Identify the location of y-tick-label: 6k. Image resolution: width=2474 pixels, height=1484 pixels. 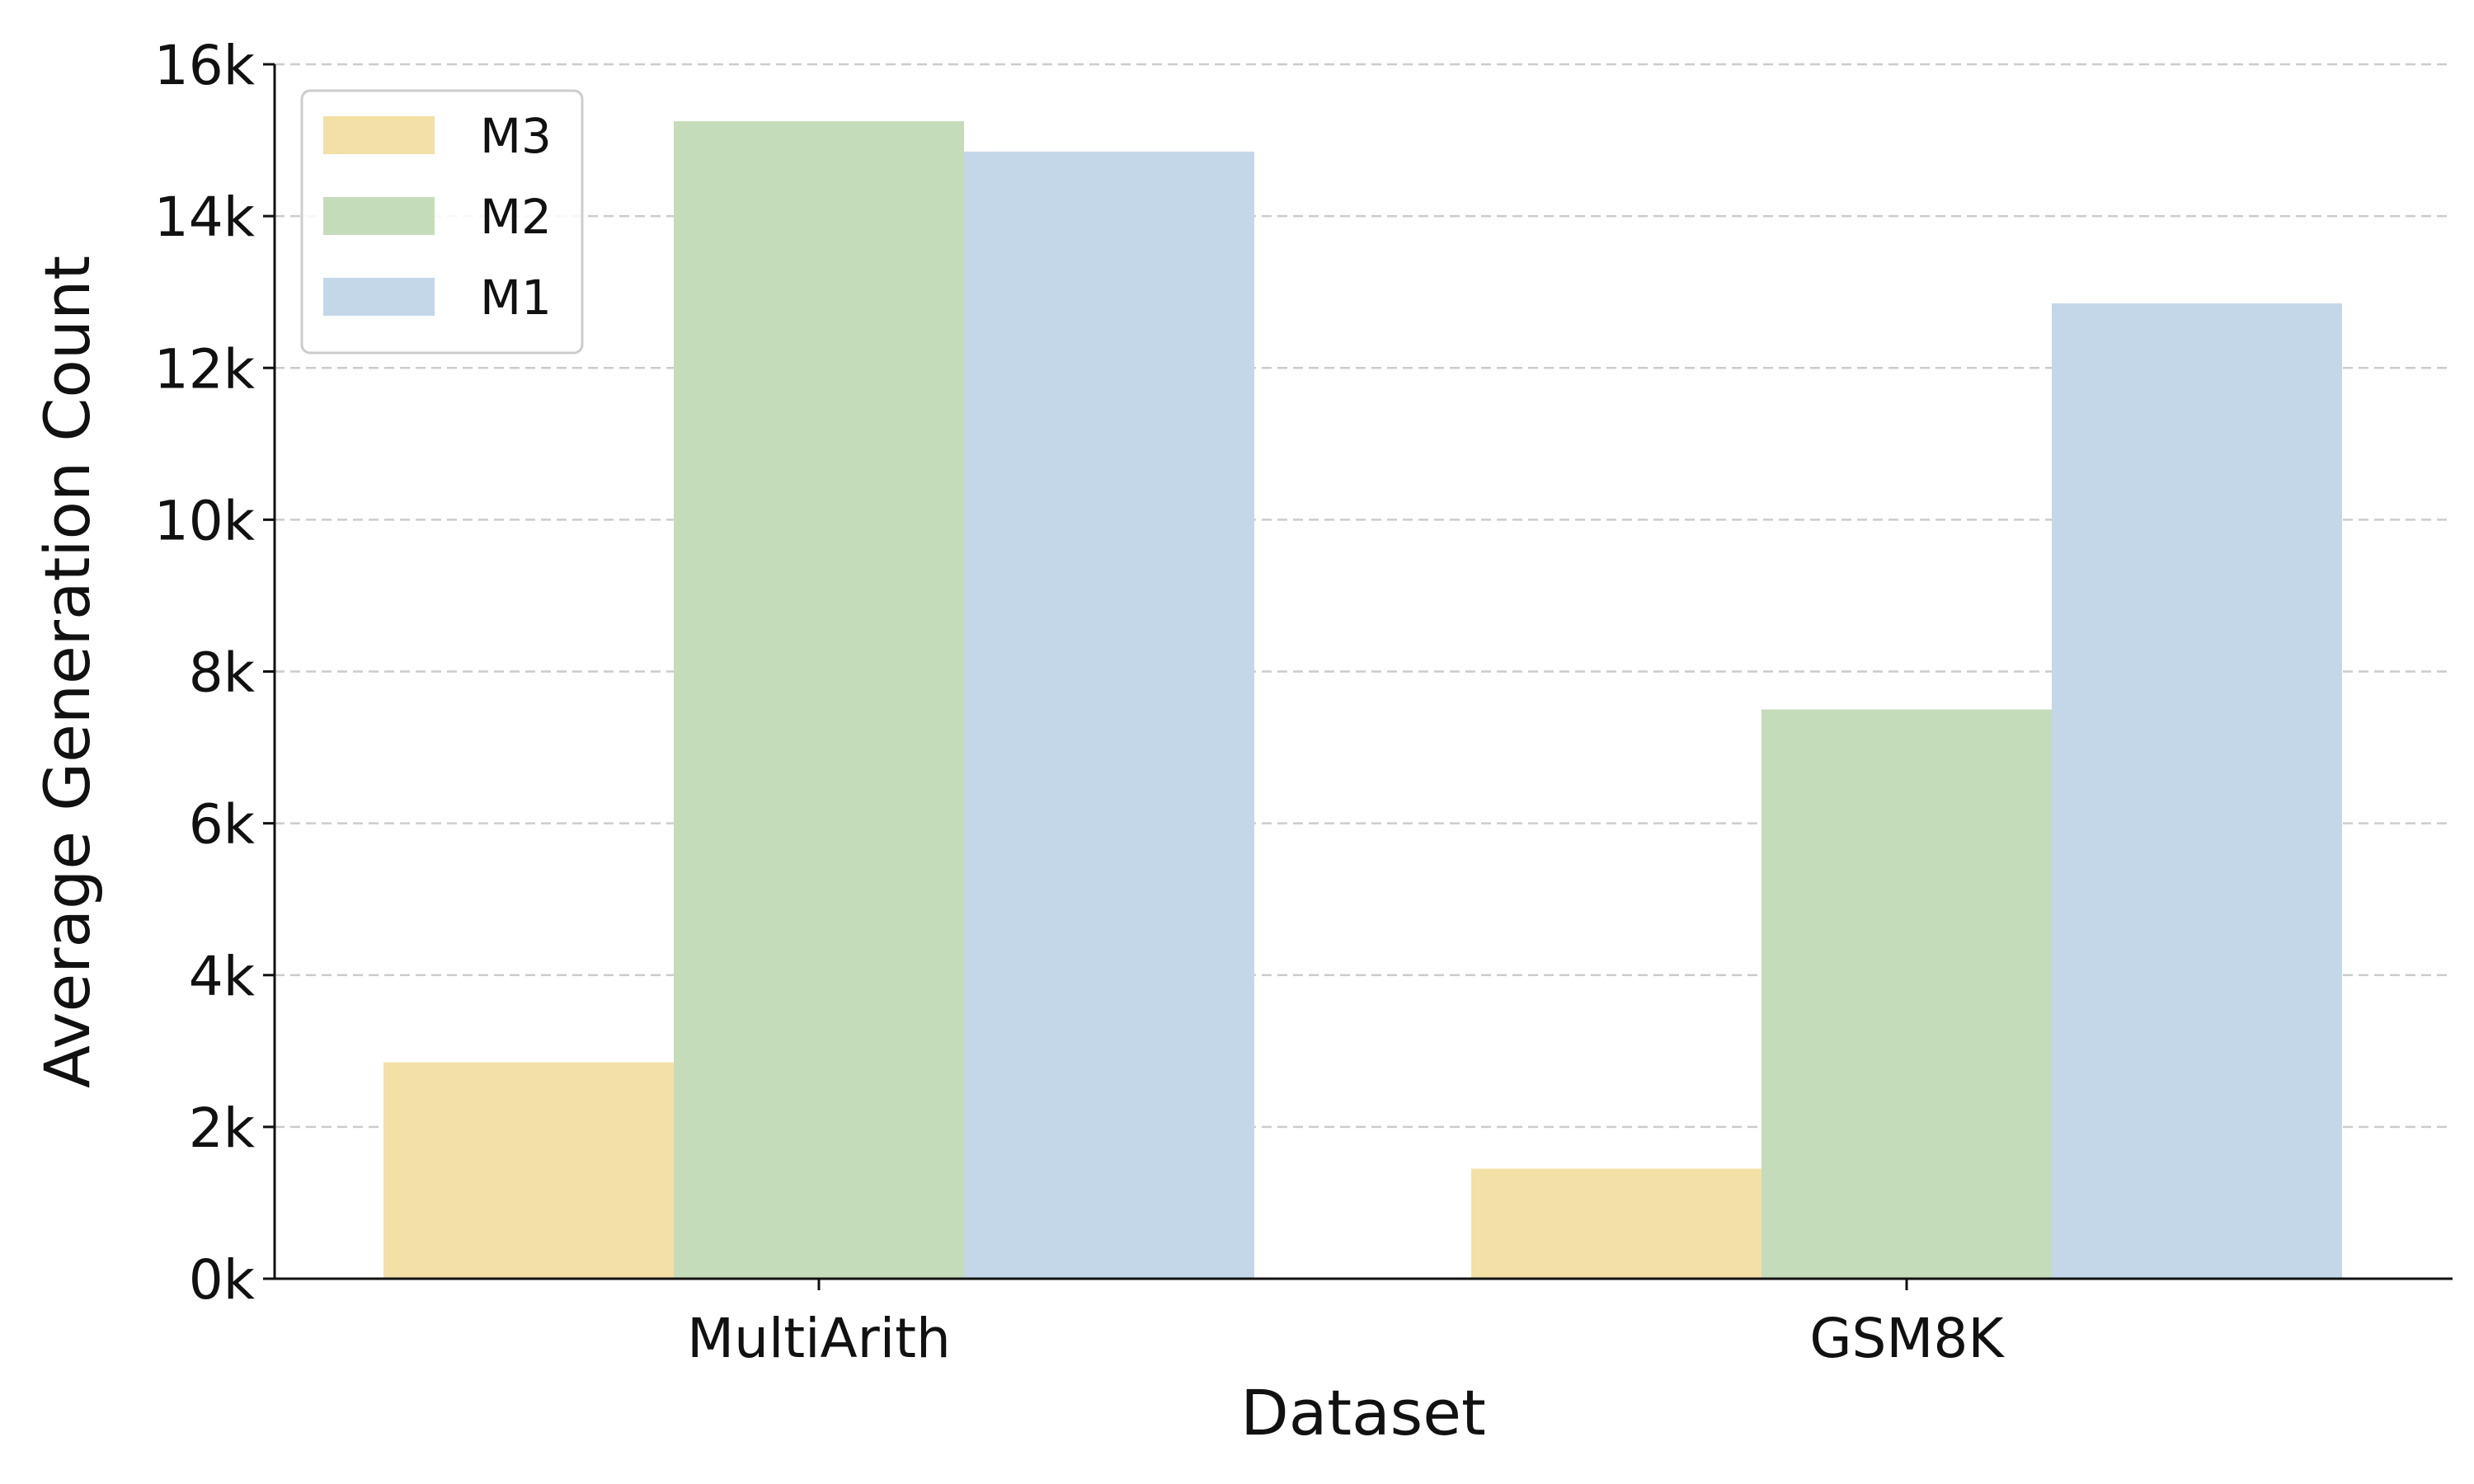
(222, 825).